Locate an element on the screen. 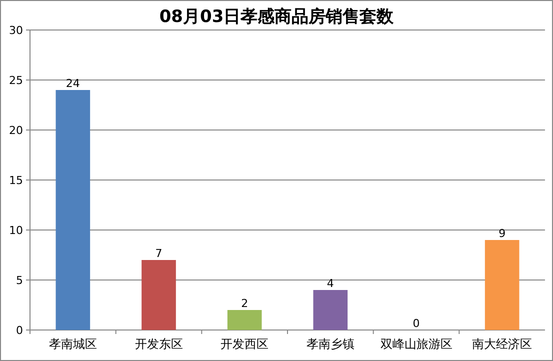 Image resolution: width=553 pixels, height=361 pixels. y-tick-label: 25 is located at coordinates (16, 80).